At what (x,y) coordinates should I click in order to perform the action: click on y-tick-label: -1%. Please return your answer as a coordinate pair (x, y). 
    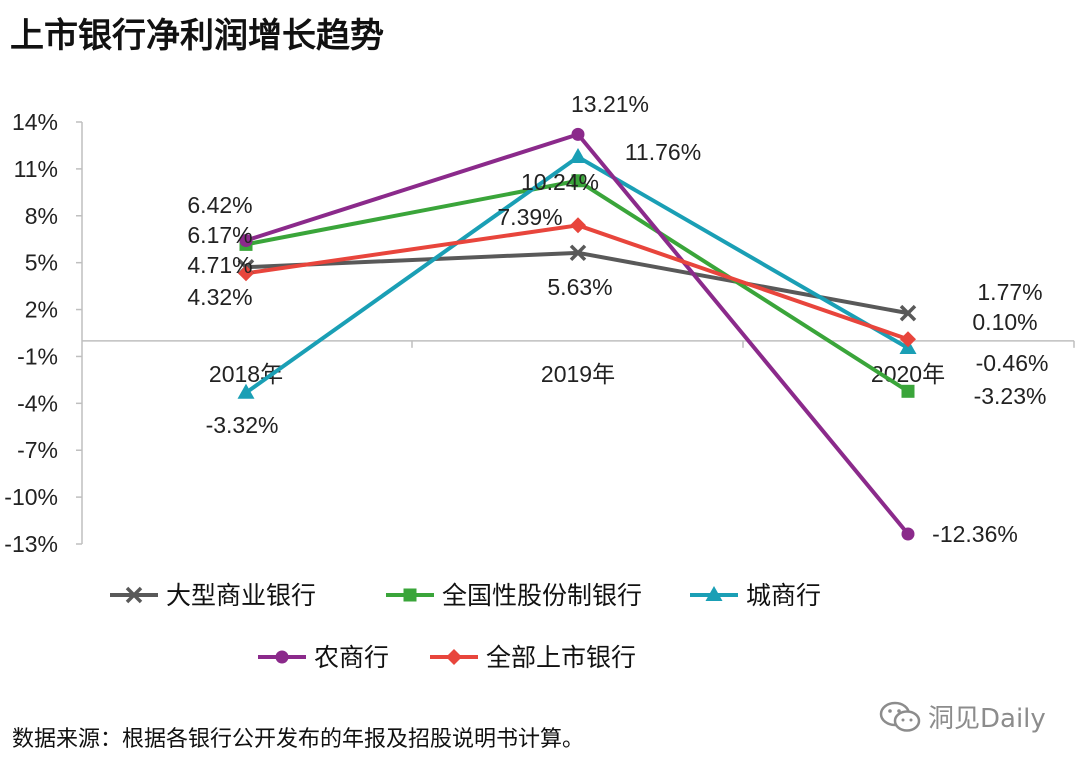
    Looking at the image, I should click on (37, 356).